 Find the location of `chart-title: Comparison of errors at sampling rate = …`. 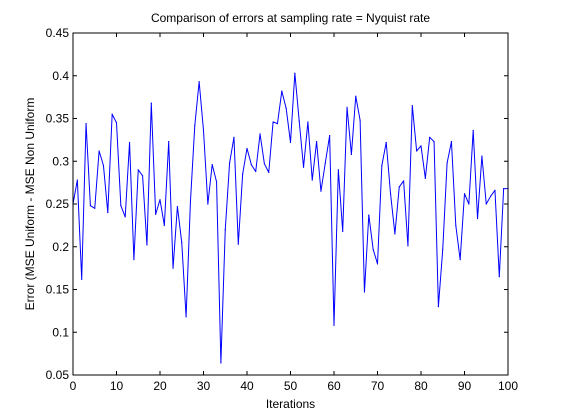

chart-title: Comparison of errors at sampling rate = … is located at coordinates (290, 18).